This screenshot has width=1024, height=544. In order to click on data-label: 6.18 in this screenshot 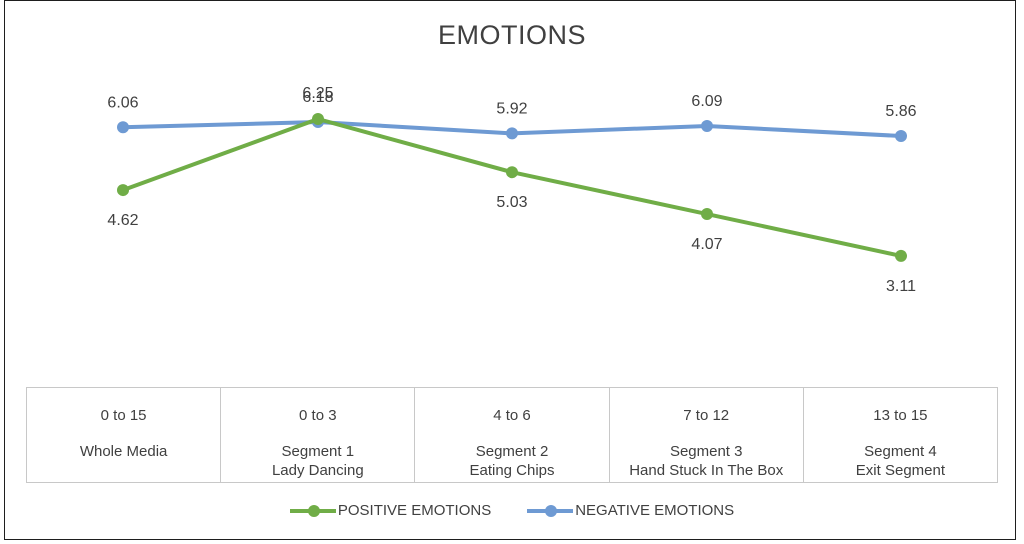, I will do `click(317, 97)`.